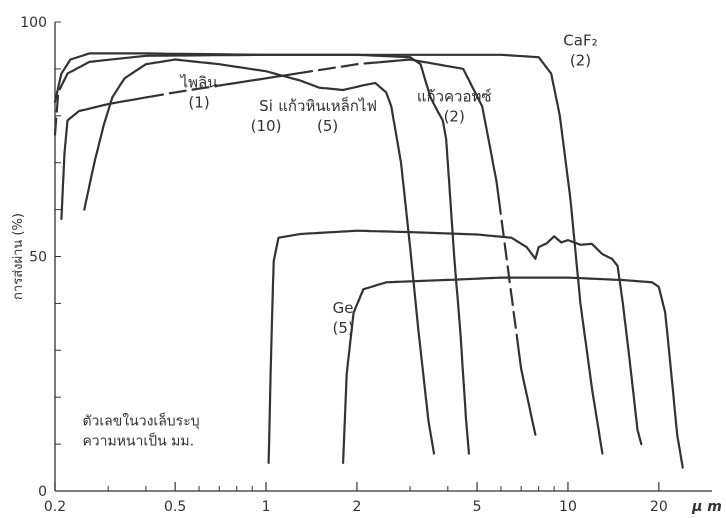 The width and height of the screenshot is (726, 518). I want to click on x-axis-unit-label: μ m, so click(706, 507).